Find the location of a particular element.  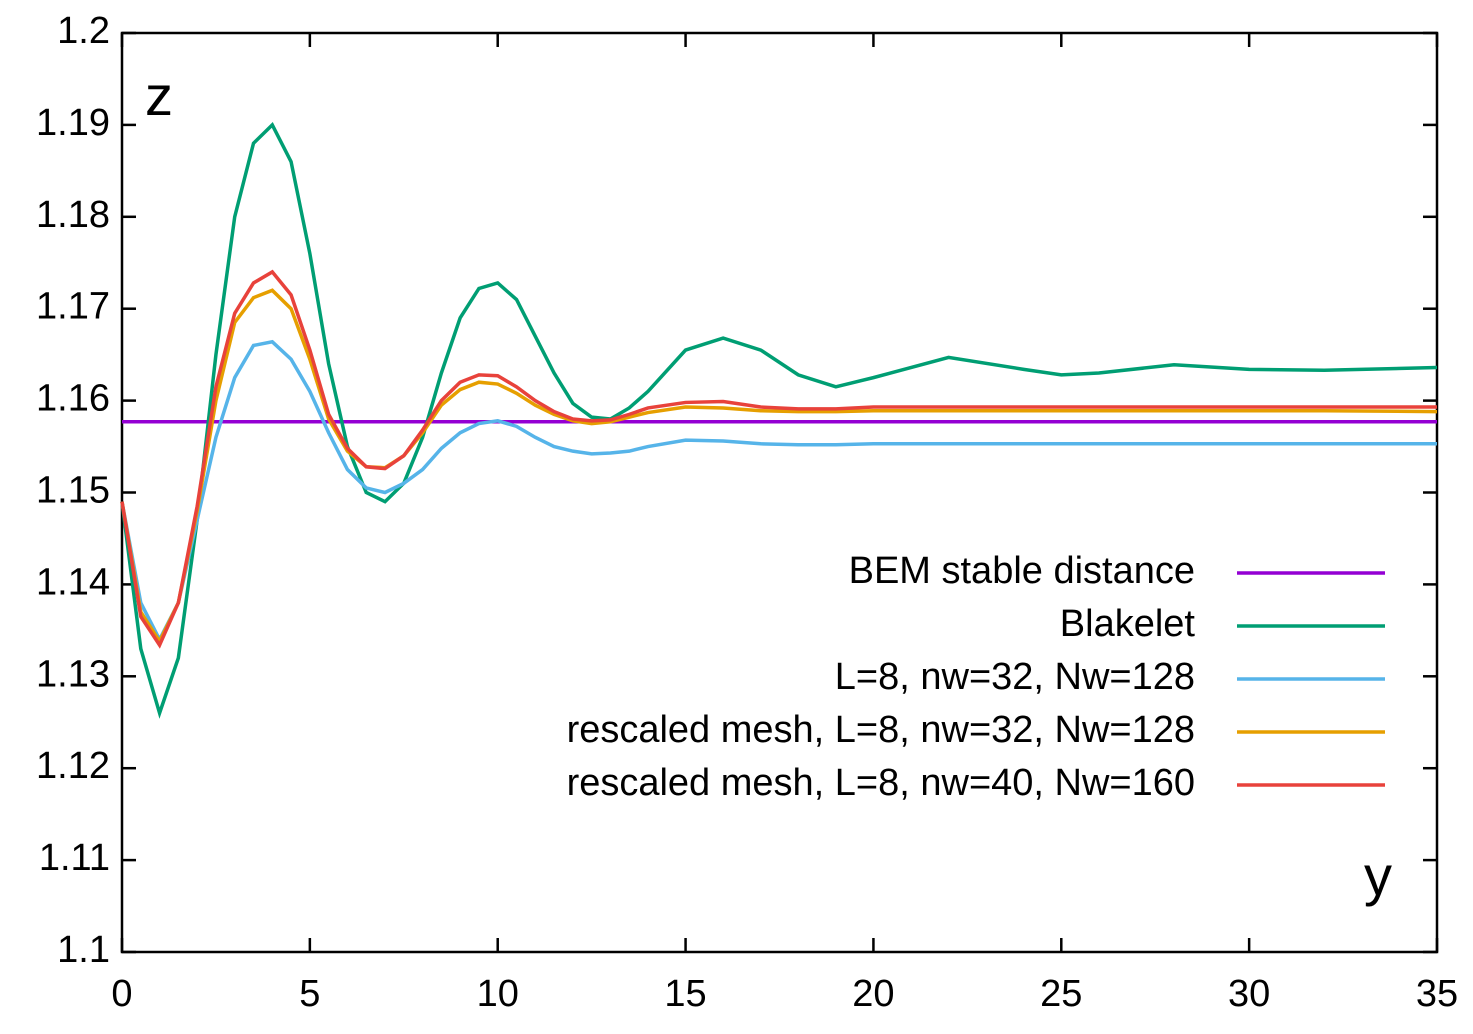

legend-label: rescaled mesh, L=8, nw=40, Nw=160 is located at coordinates (881, 783).